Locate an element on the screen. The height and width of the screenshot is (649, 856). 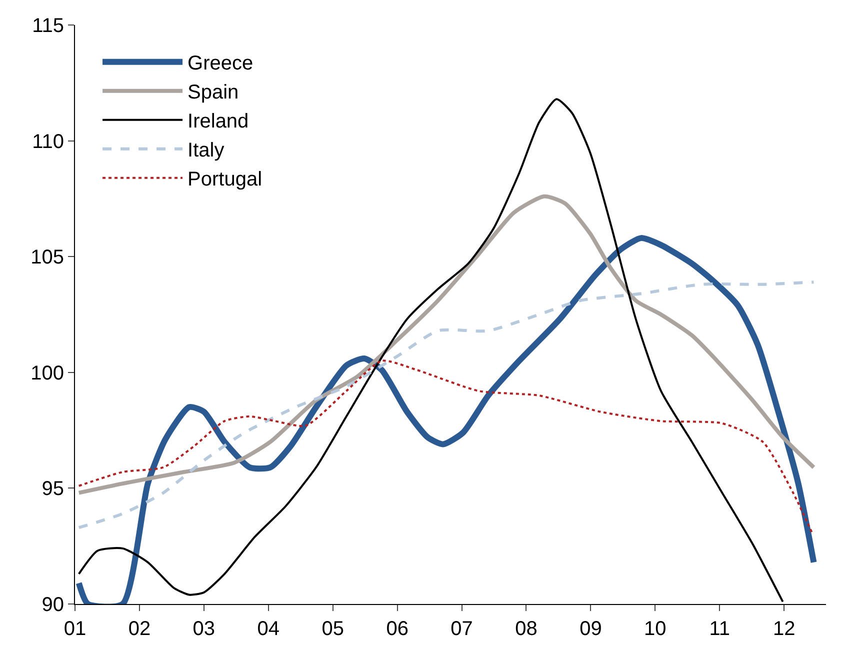
y-tick-label: 115 is located at coordinates (48, 26).